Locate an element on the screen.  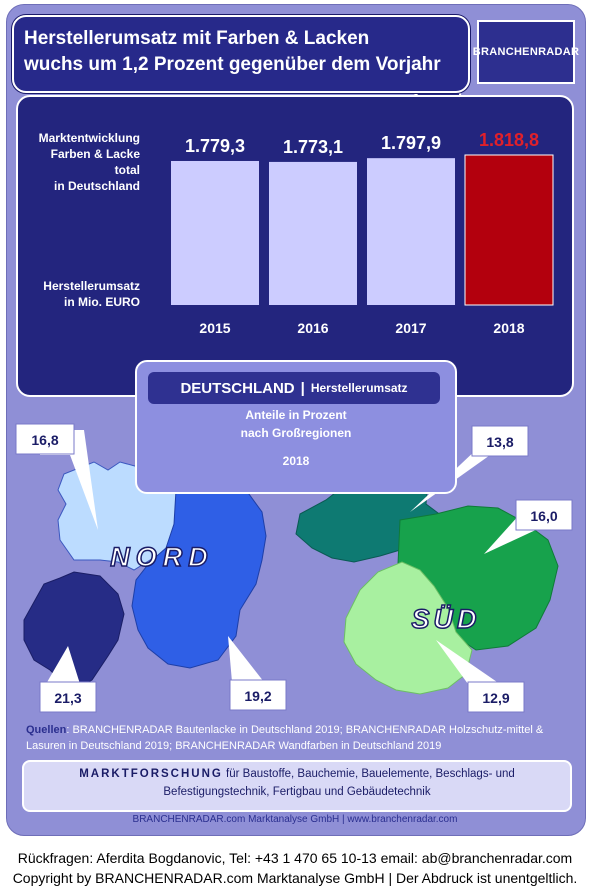
category-label-2017: 2017 is located at coordinates (410, 328).